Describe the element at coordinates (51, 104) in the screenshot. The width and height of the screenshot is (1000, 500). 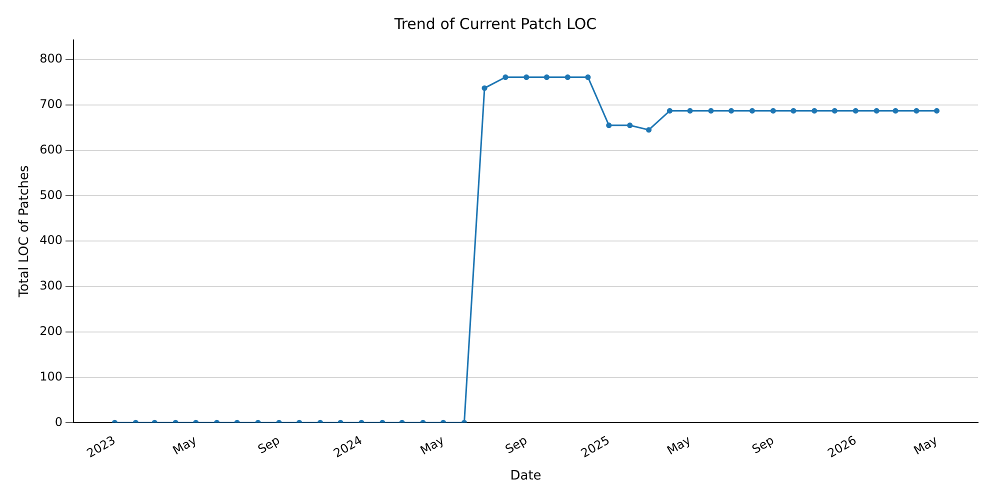
I see `y-tick-label: 700` at that location.